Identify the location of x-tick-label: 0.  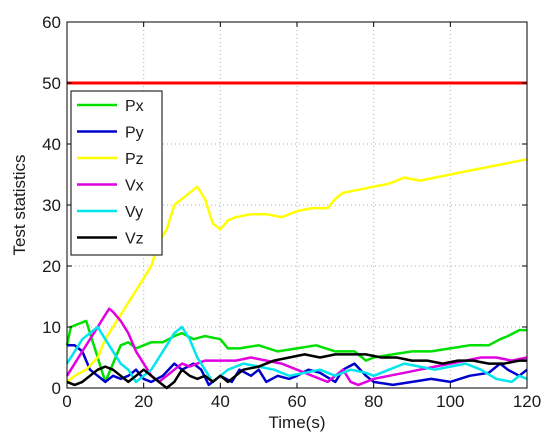
(66, 401).